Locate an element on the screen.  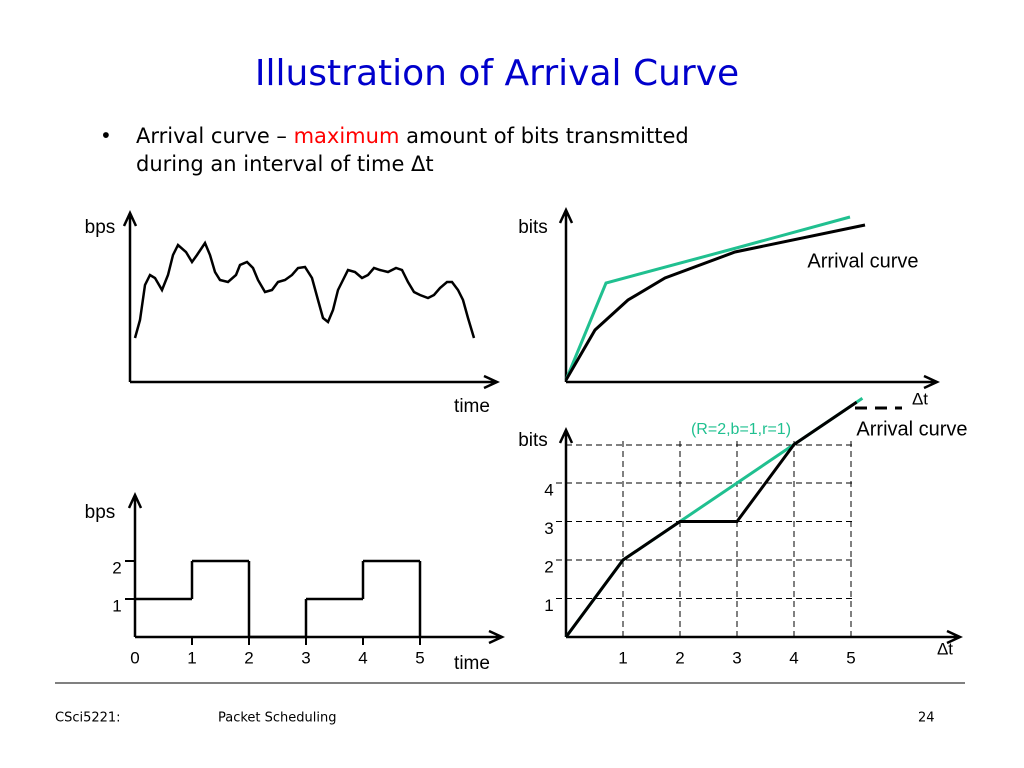
bullet-line: during an interval of time Δt is located at coordinates (285, 164).